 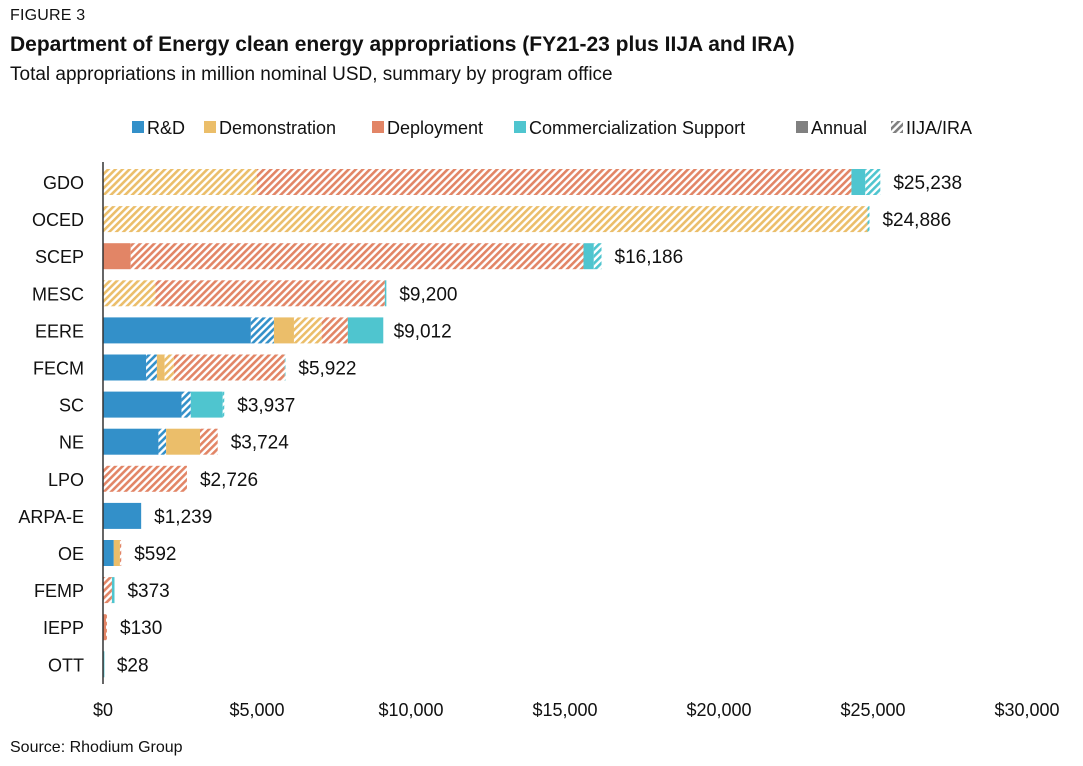 I want to click on legend-swatch-r-d, so click(x=138, y=127).